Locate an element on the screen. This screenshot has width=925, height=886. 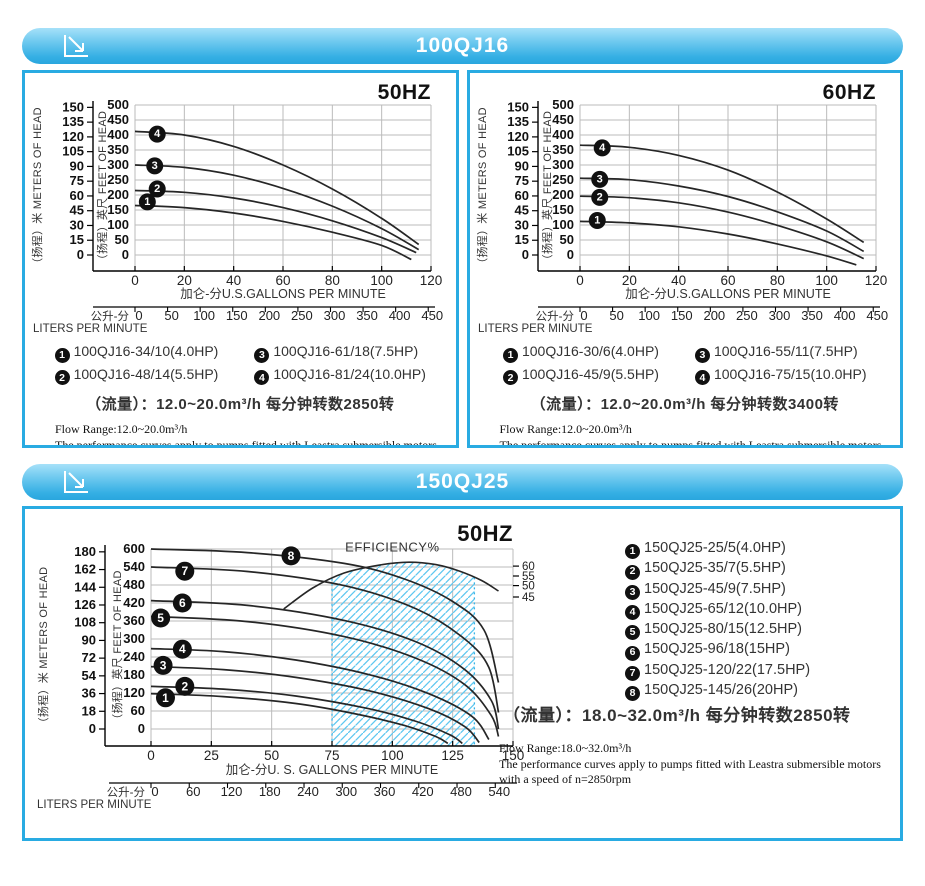
legend-label: 150QJ25-120/22(17.5HP) is located at coordinates (727, 669).